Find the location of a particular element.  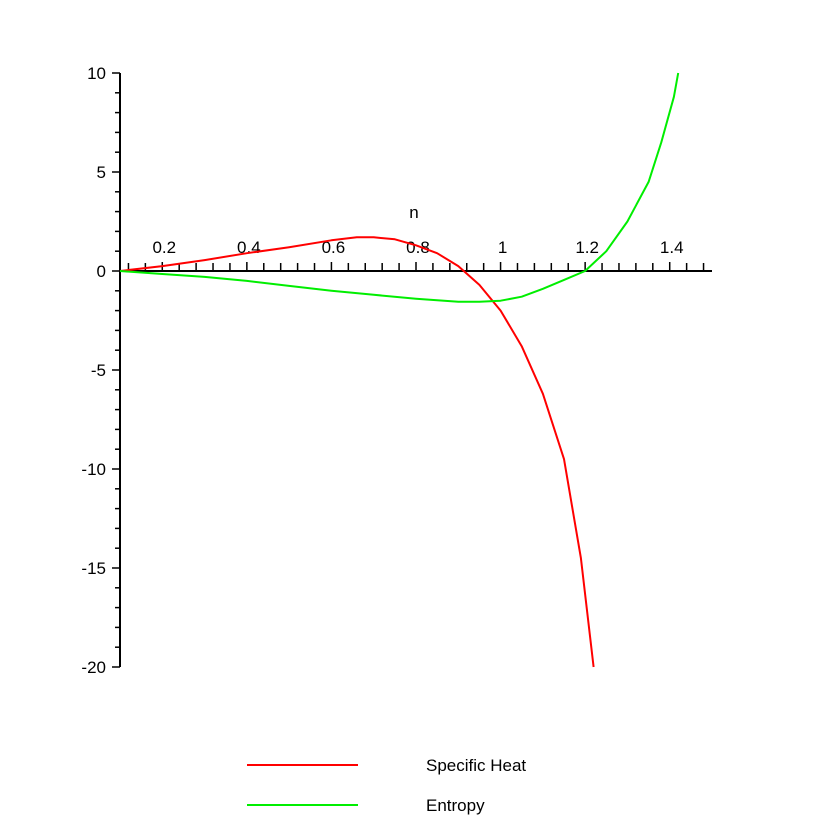

y-tick-label: 0 is located at coordinates (101, 271).